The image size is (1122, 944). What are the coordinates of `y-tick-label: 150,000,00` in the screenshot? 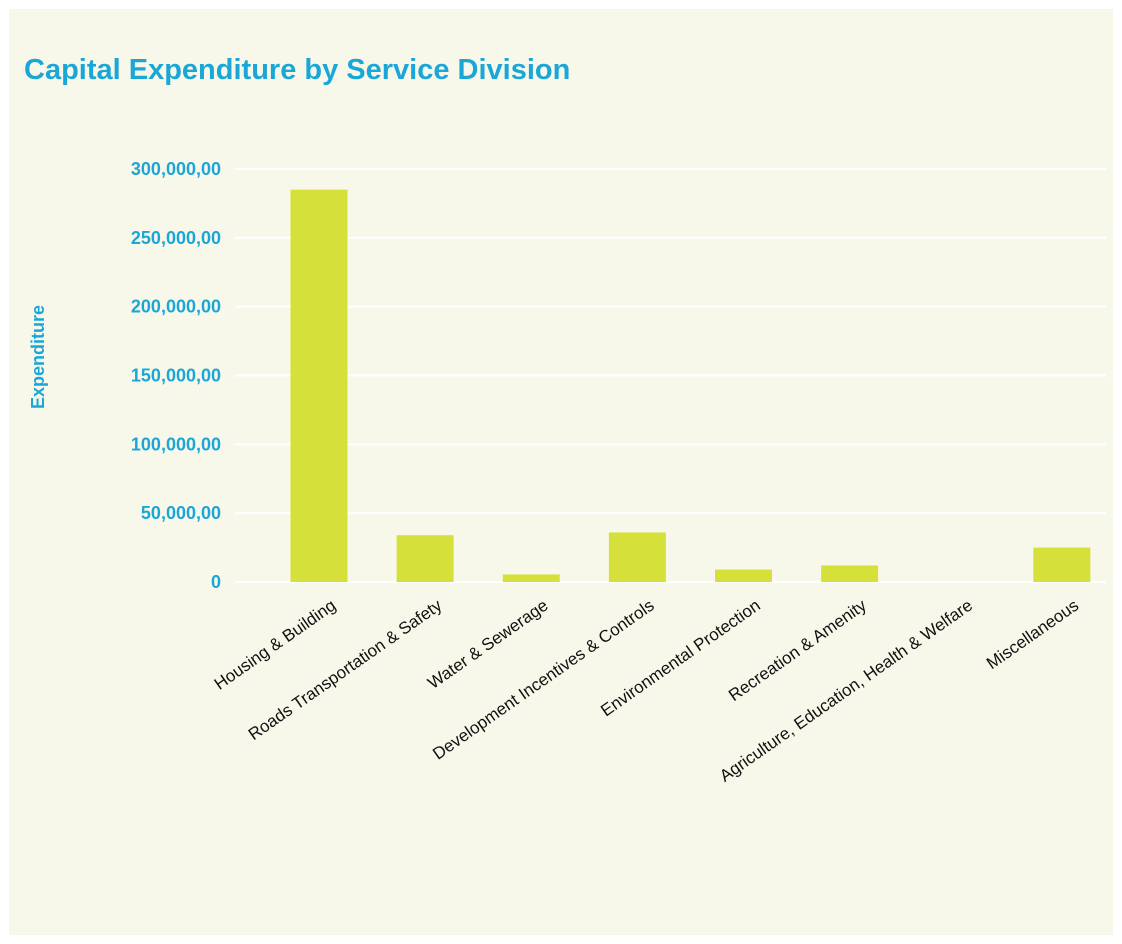 It's located at (176, 376).